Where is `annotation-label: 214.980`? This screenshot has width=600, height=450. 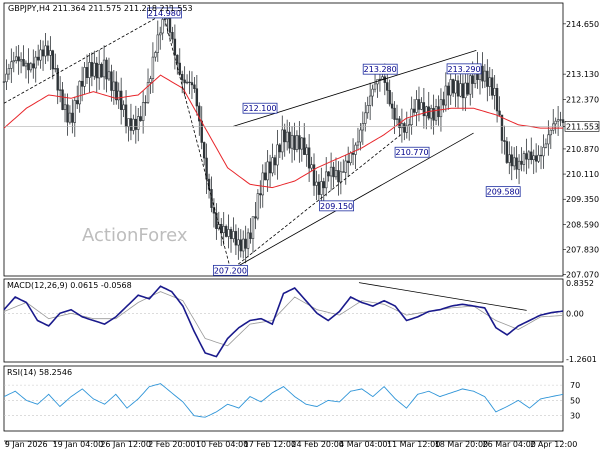 annotation-label: 214.980 is located at coordinates (164, 13).